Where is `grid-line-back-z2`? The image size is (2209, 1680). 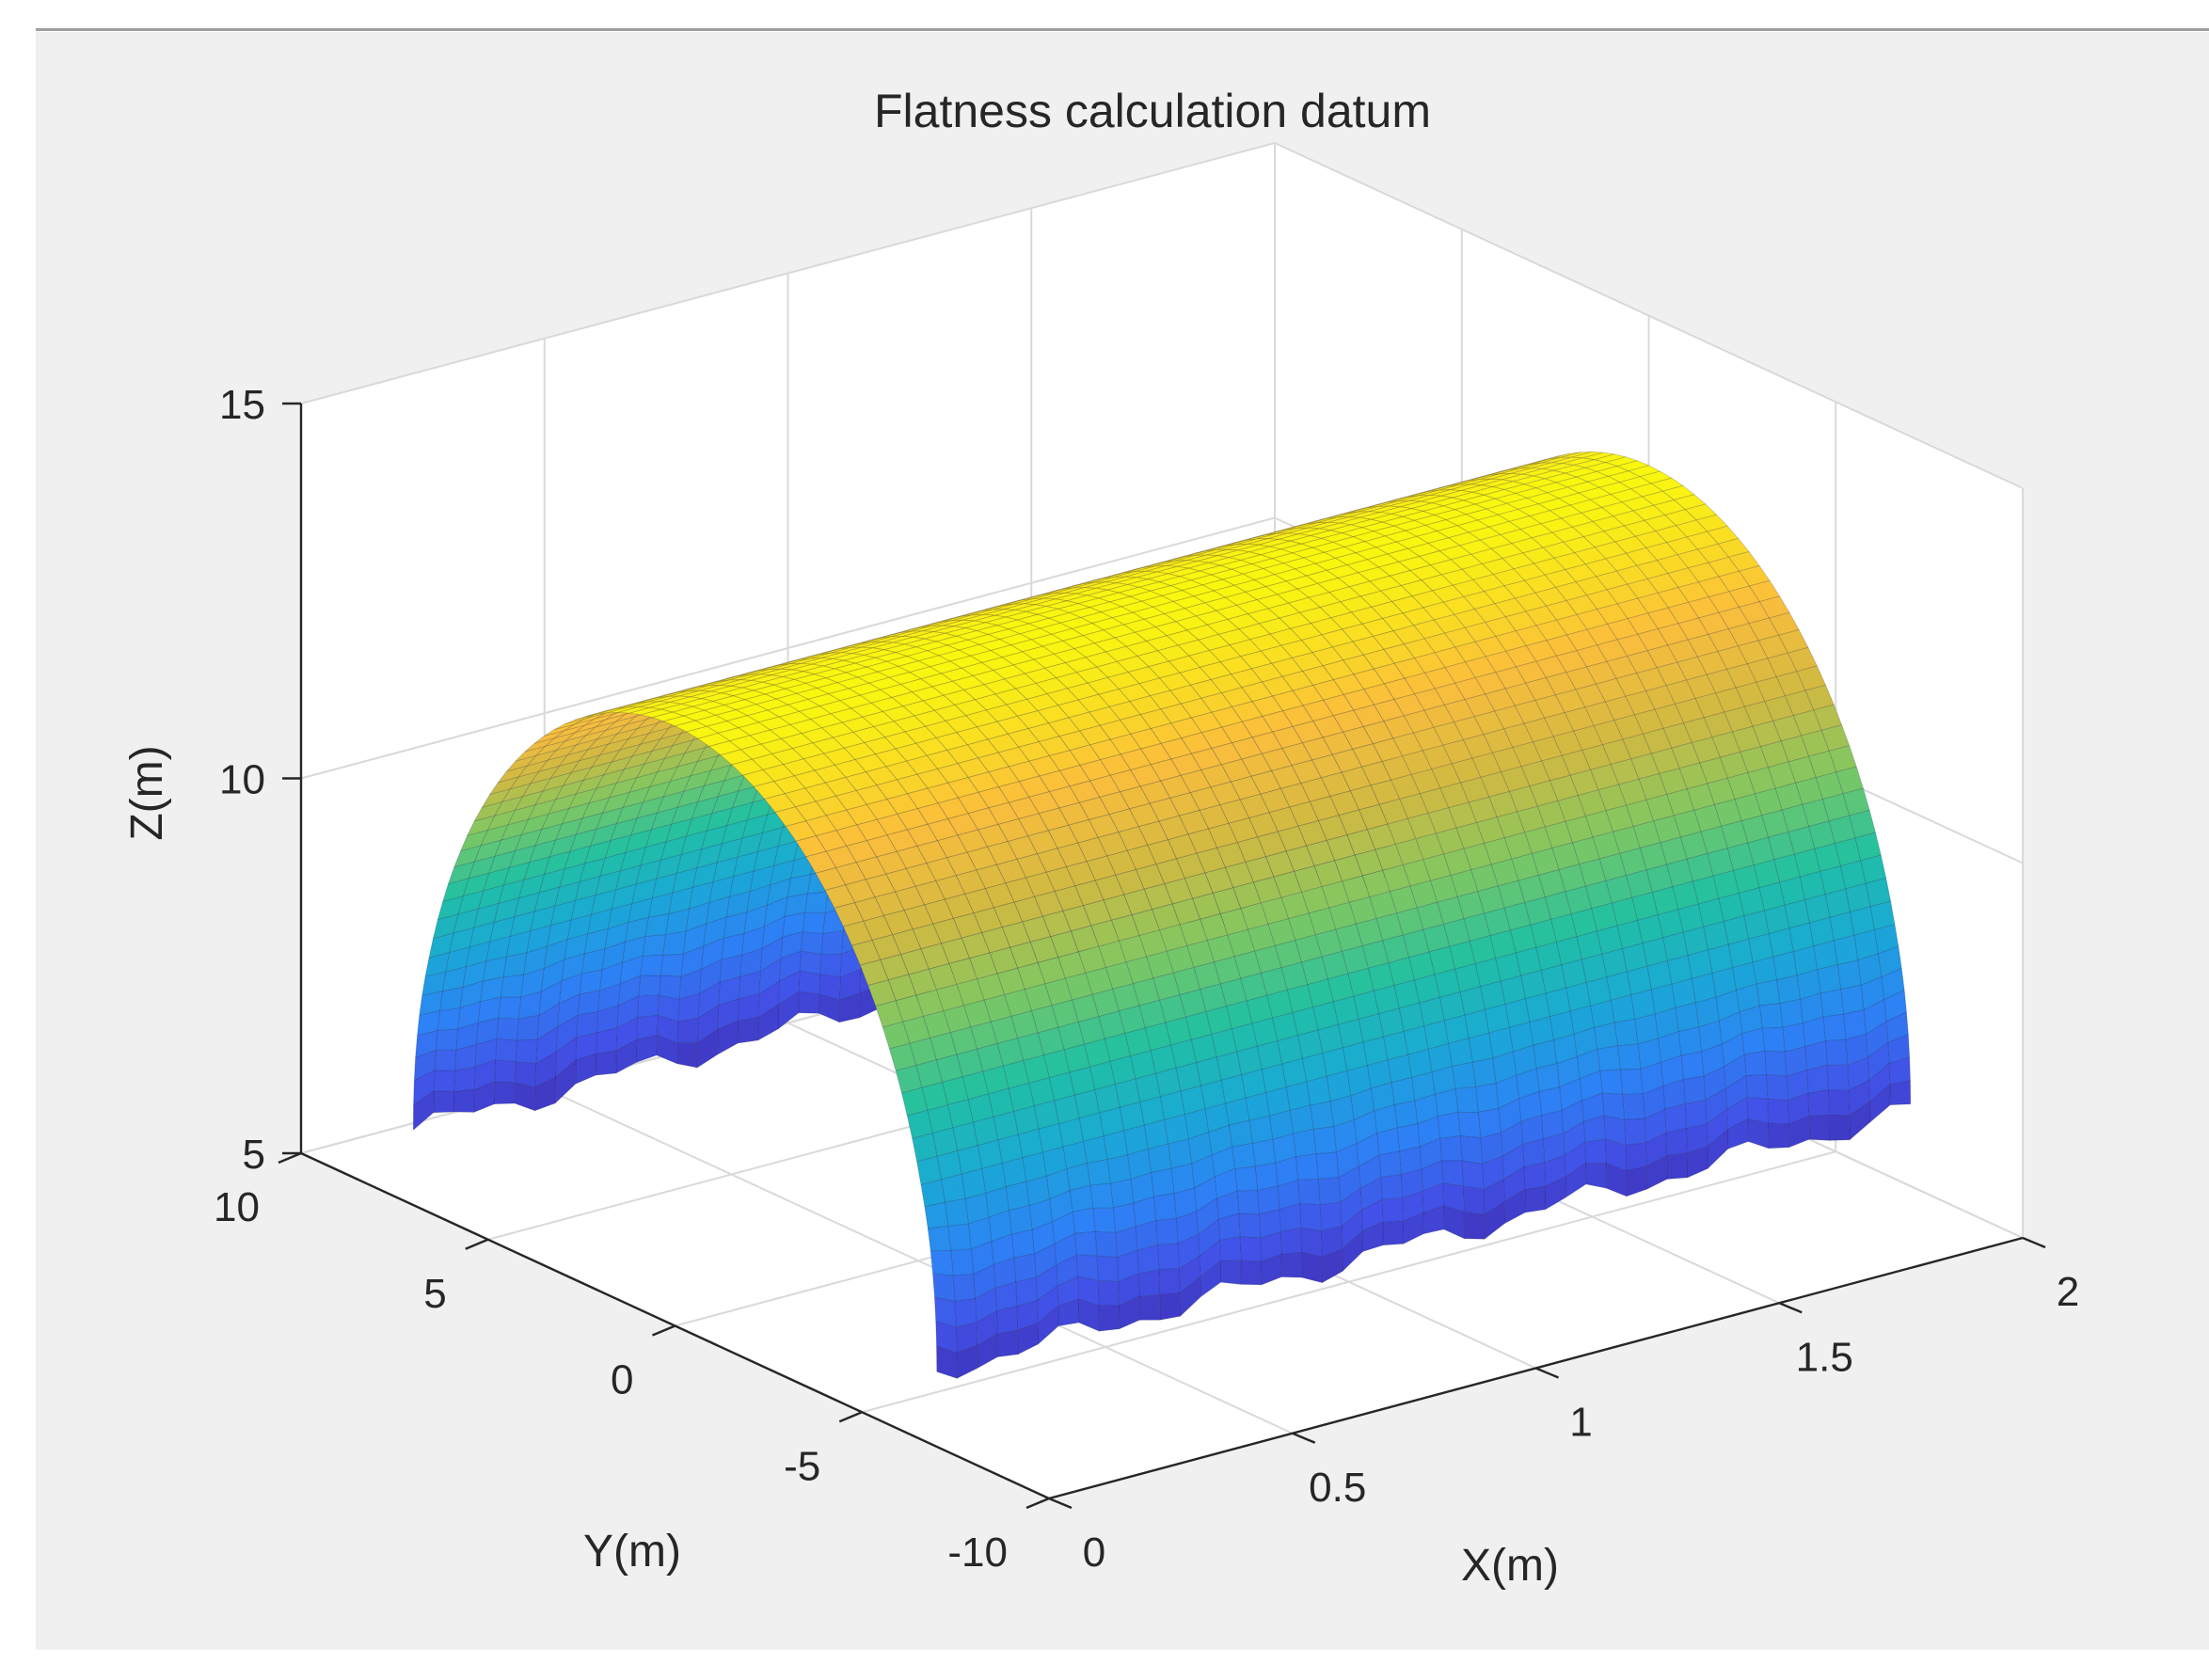 grid-line-back-z2 is located at coordinates (788, 273).